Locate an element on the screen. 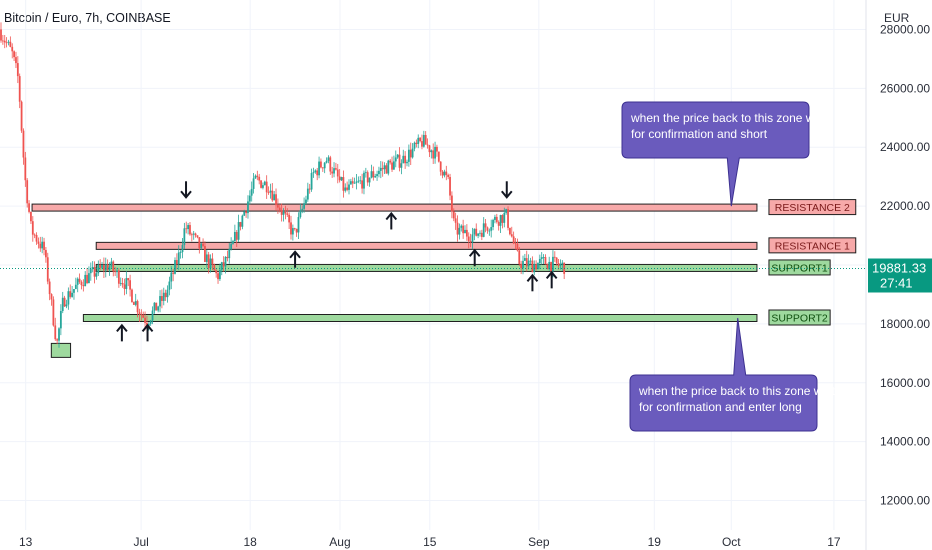 The image size is (932, 550). zone-label-box is located at coordinates (812, 245).